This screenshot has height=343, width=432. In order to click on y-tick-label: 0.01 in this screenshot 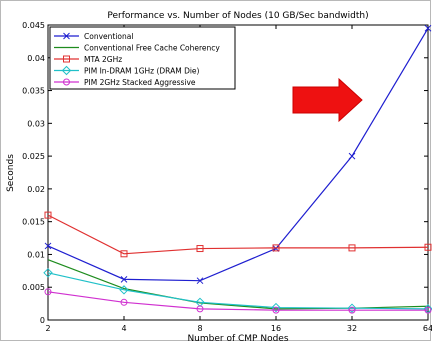, I will do `click(36, 254)`.